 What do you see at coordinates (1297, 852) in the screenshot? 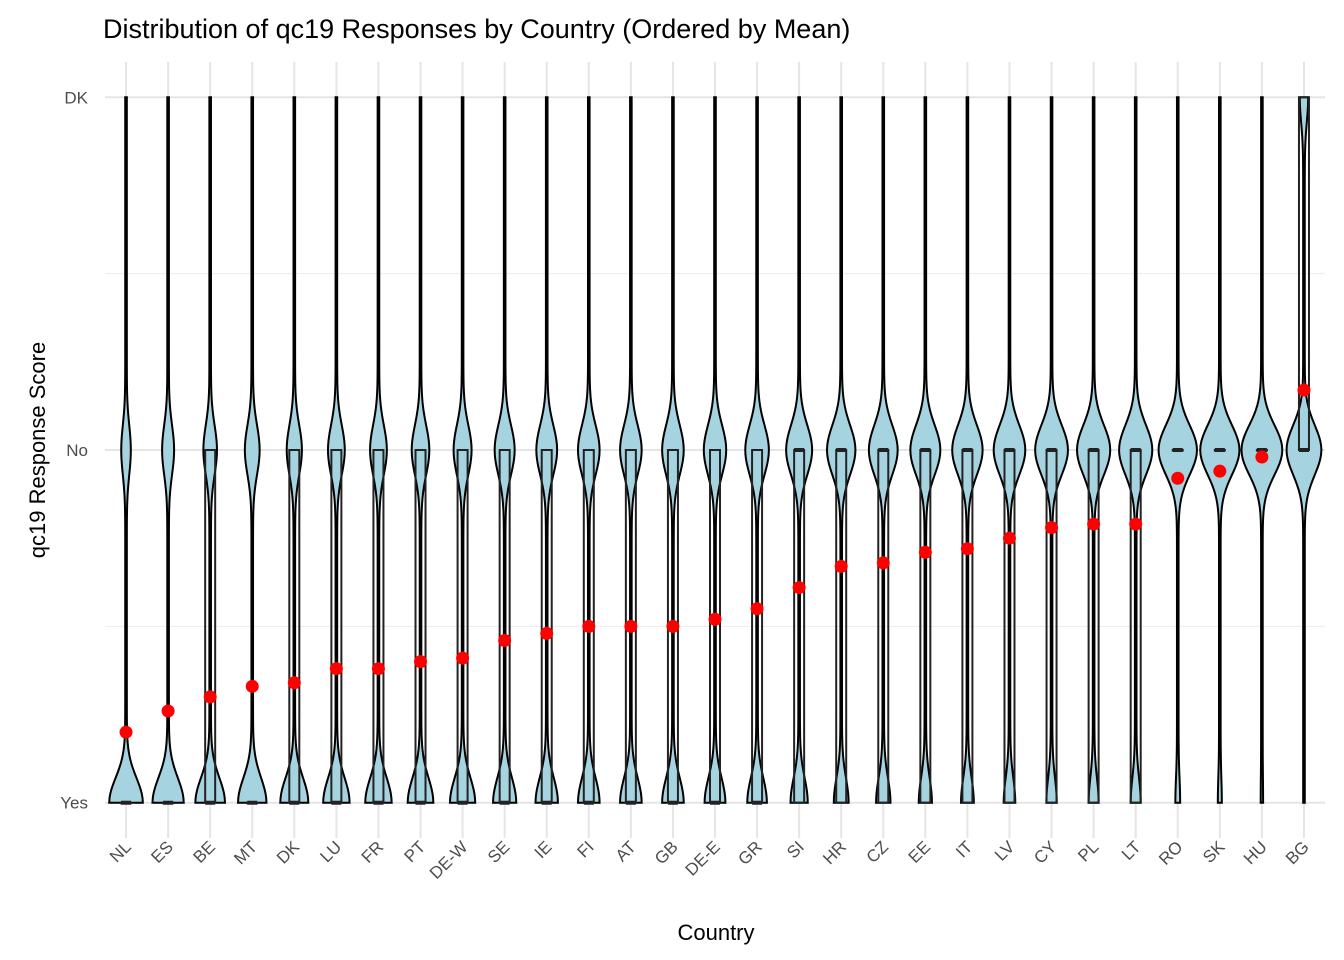
I see `x-tick-label: BG` at bounding box center [1297, 852].